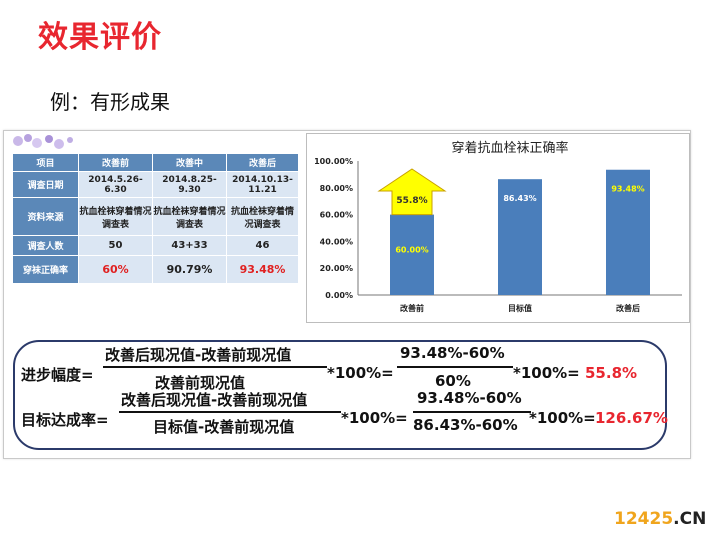 The image size is (720, 540). I want to click on formula2-numerator: 改善后现况值-改善前现况值, so click(214, 400).